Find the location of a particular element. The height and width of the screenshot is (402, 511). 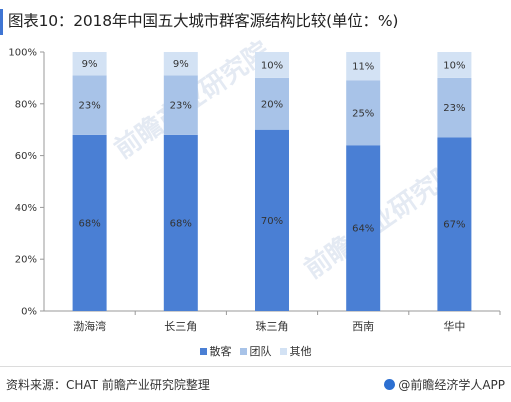

brand-label: @前瞻经济学人APP is located at coordinates (451, 385).